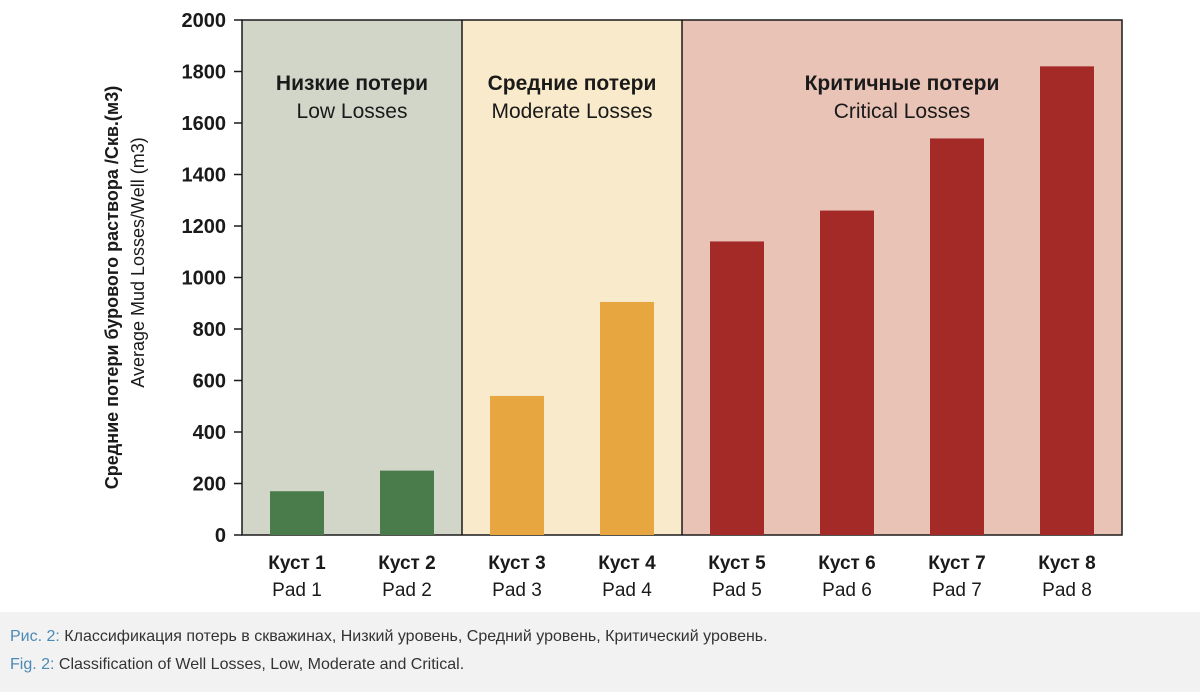  Describe the element at coordinates (516, 563) in the screenshot. I see `x-label-ru-3: Куст 3` at that location.